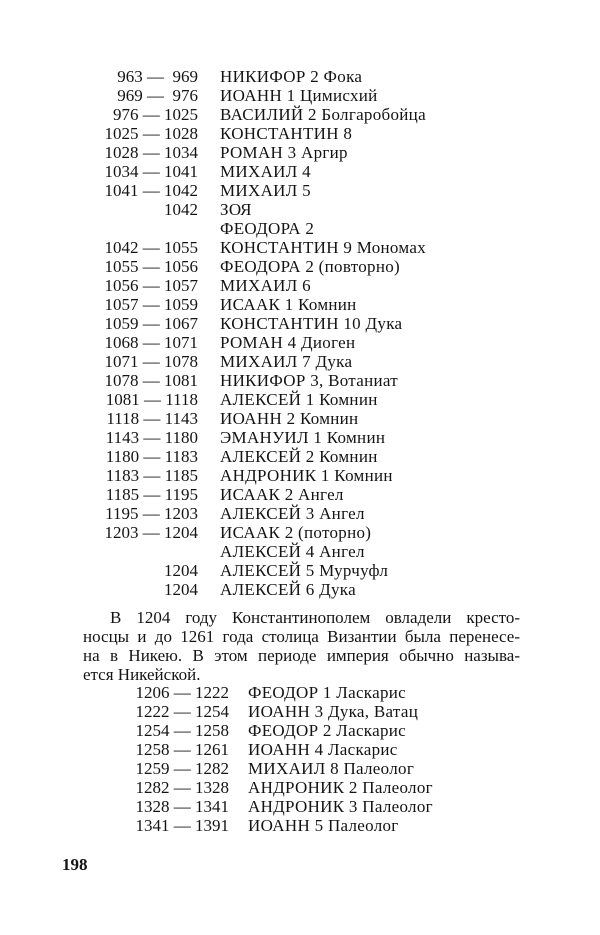 The width and height of the screenshot is (600, 935). I want to click on reign-dates: 1258 — 1261, so click(182, 749).